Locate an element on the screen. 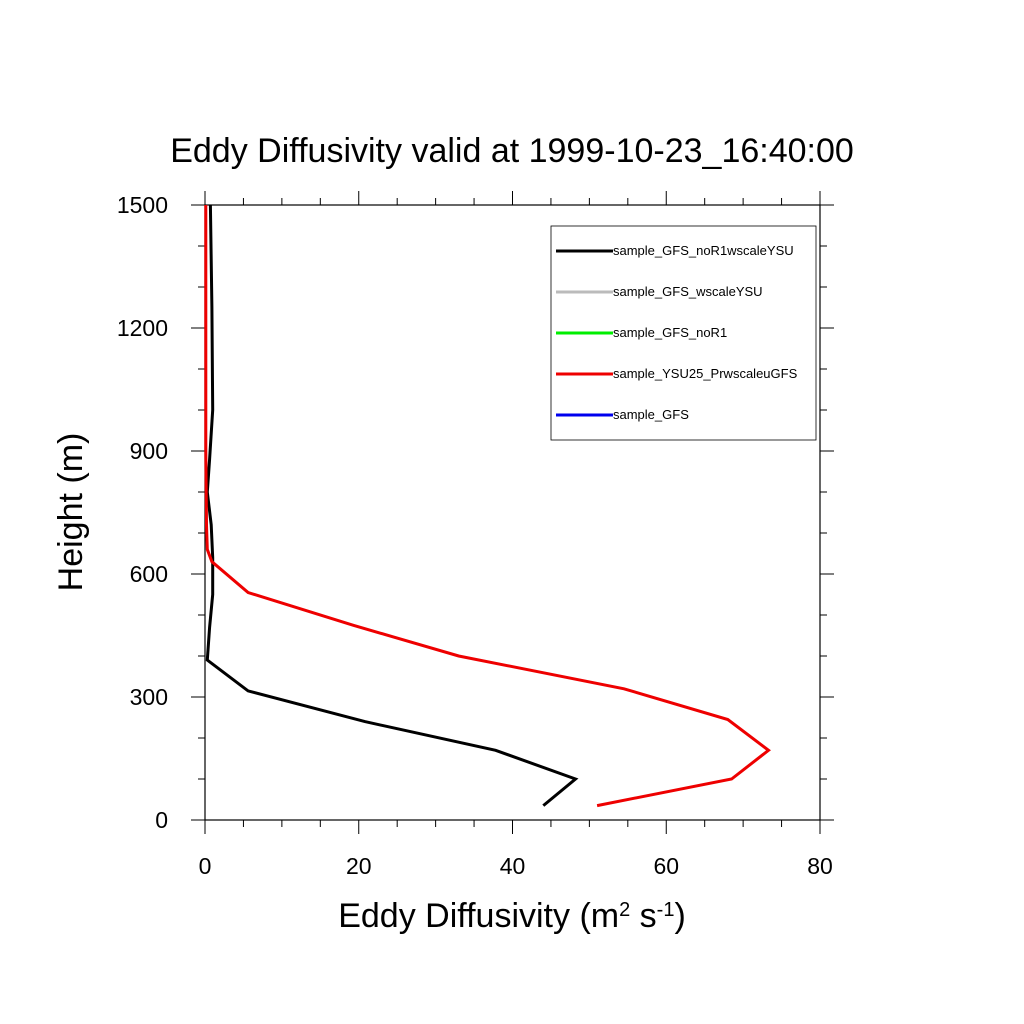 Image resolution: width=1024 pixels, height=1024 pixels. legend-label-3: sample_GFS_noR1 is located at coordinates (670, 332).